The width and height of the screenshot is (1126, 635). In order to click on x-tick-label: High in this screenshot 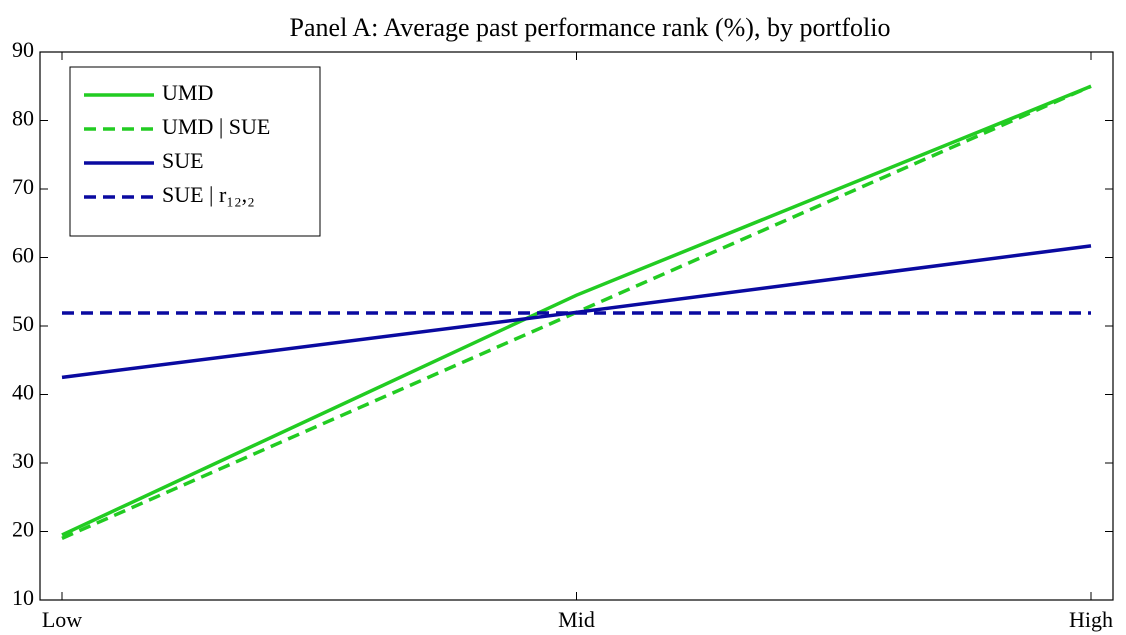, I will do `click(1091, 619)`.